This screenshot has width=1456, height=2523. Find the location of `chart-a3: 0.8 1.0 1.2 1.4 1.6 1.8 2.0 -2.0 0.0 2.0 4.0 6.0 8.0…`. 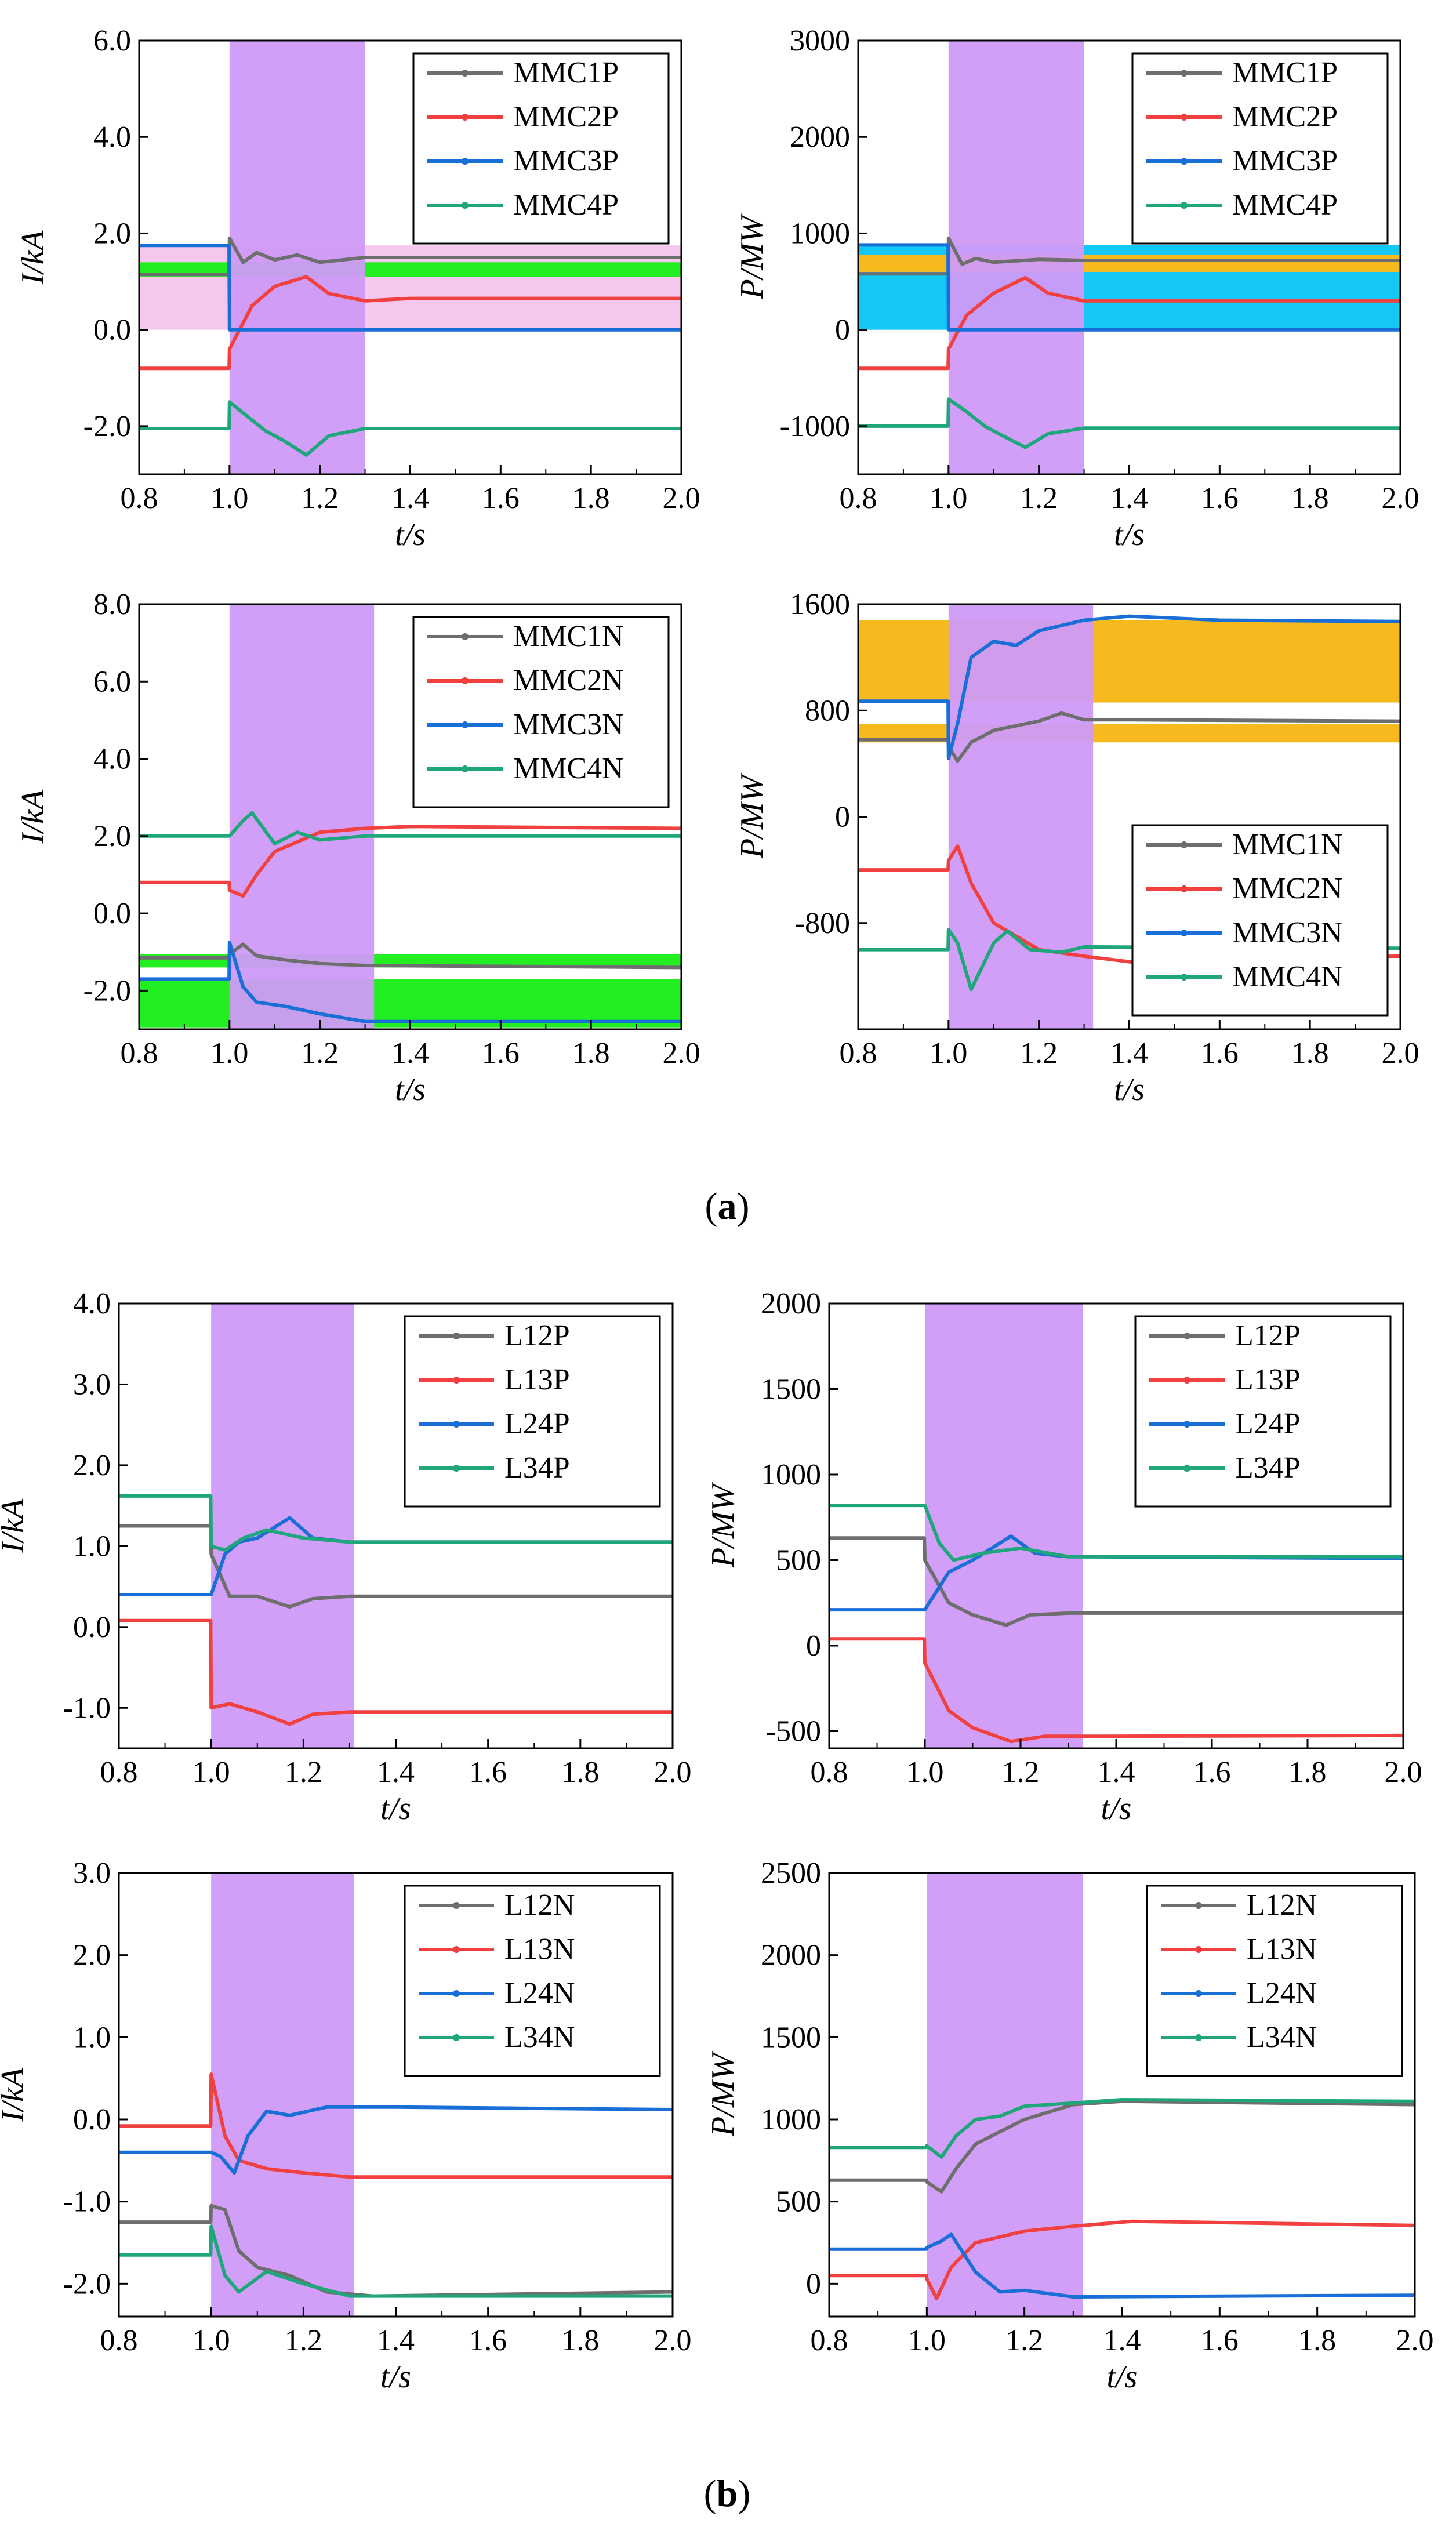

chart-a3: 0.8 1.0 1.2 1.4 1.6 1.8 2.0 -2.0 0.0 2.0 4.0 6.0 8.0… is located at coordinates (357, 848).